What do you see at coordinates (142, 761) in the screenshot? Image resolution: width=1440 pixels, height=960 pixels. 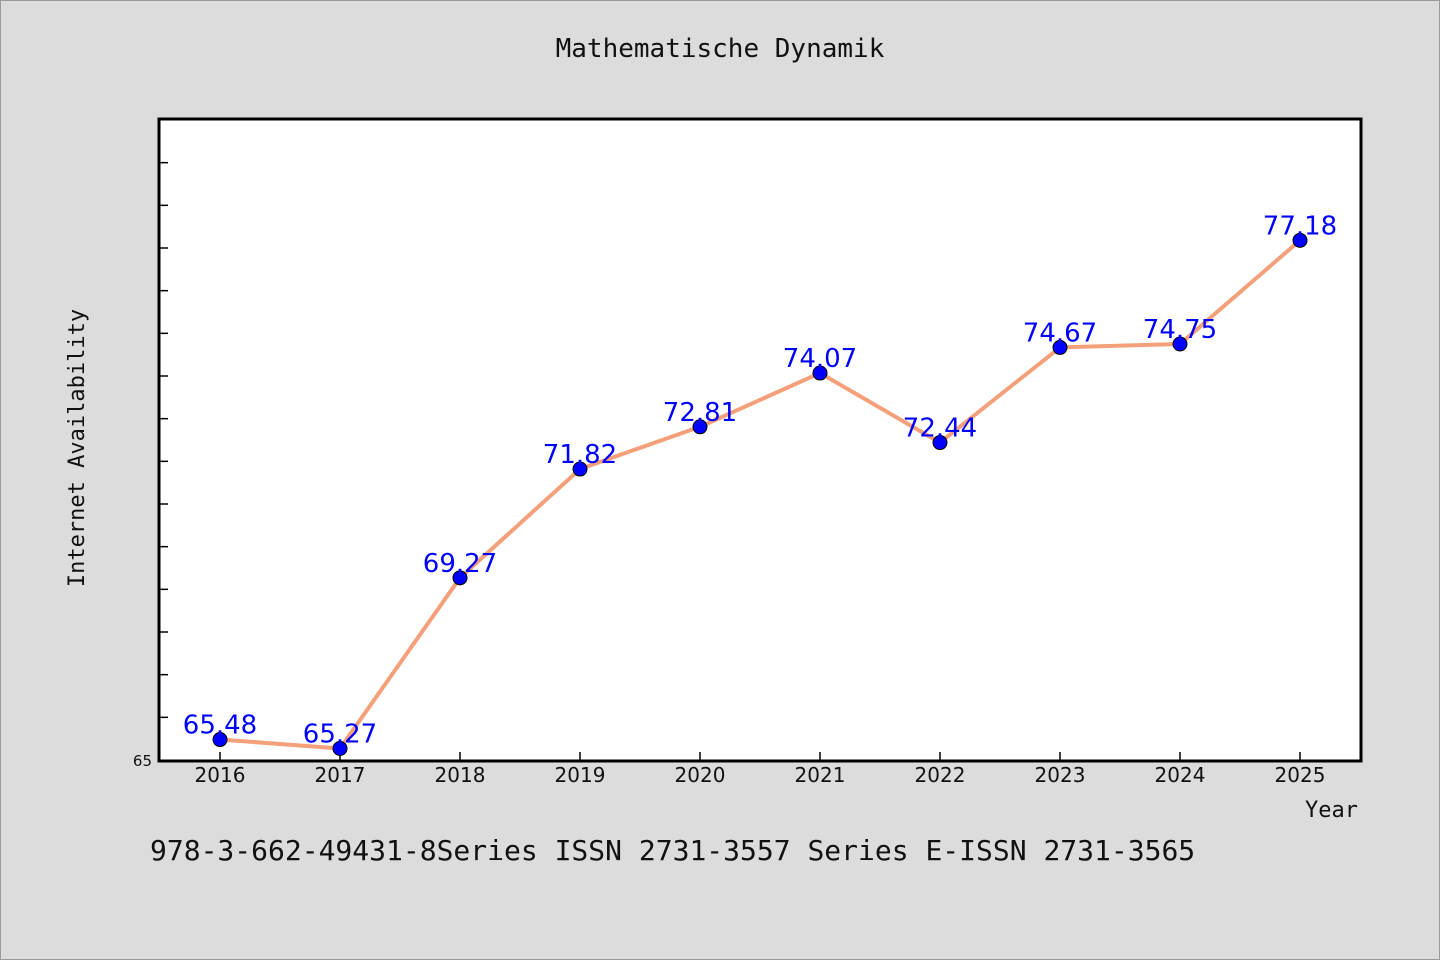 I see `y-tick-label: 65` at bounding box center [142, 761].